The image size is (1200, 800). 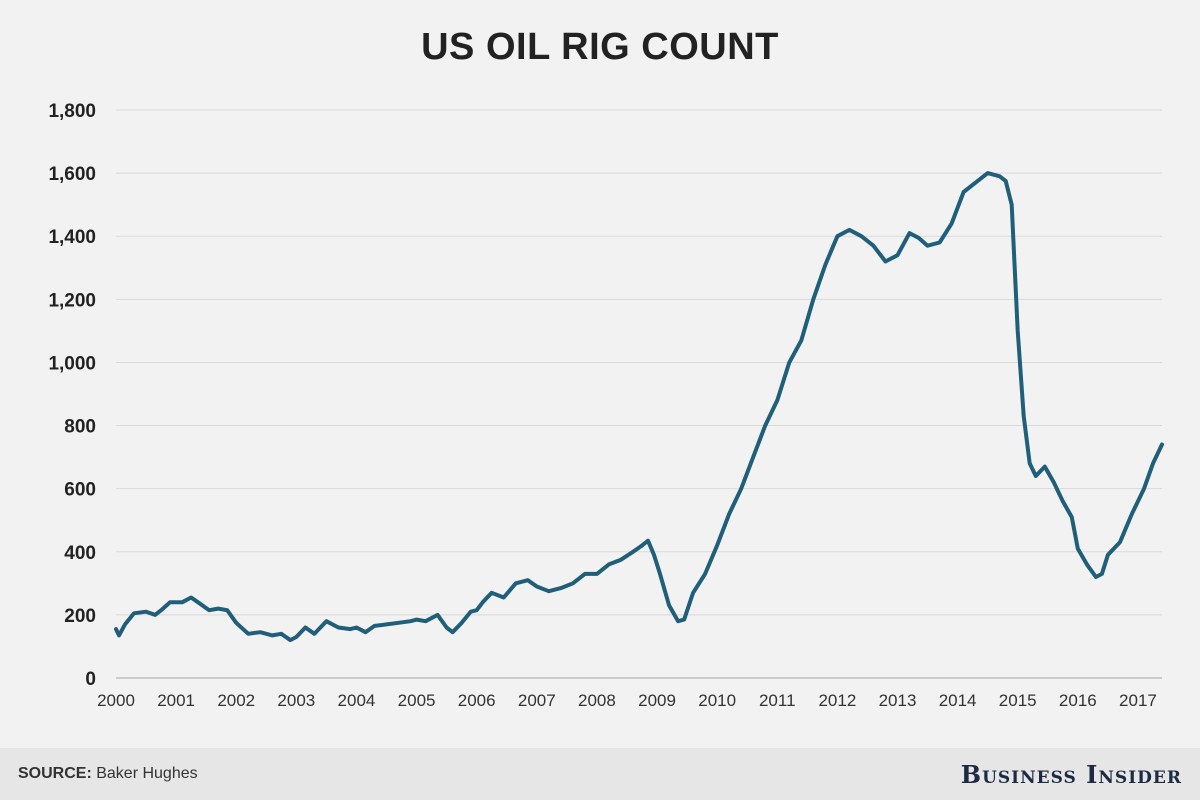 I want to click on y-axis-tick-labels: 0 200 400 600 800 1,000 1,200 1,400 1,600 1,800, so click(x=72, y=395).